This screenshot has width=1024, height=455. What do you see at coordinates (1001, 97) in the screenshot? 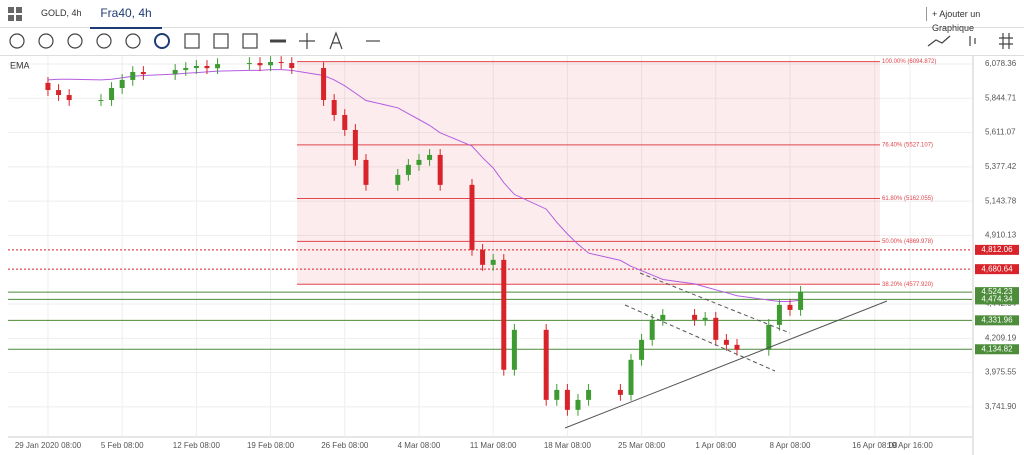
I see `y-tick-label: 5,844.71` at bounding box center [1001, 97].